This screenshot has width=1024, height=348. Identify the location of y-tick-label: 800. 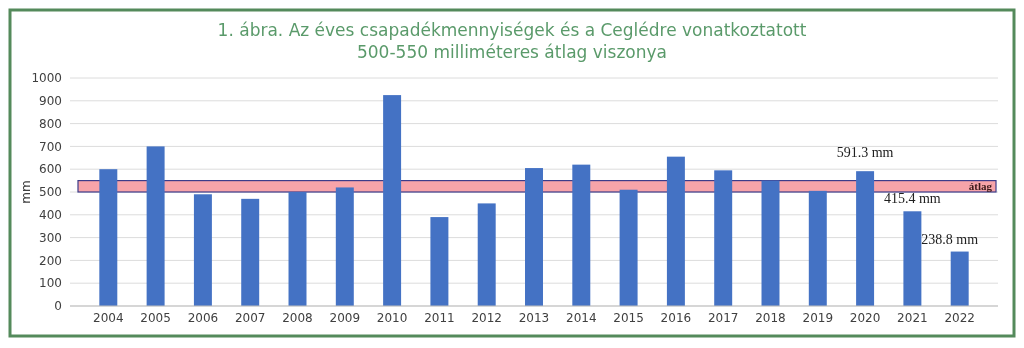
(50, 123).